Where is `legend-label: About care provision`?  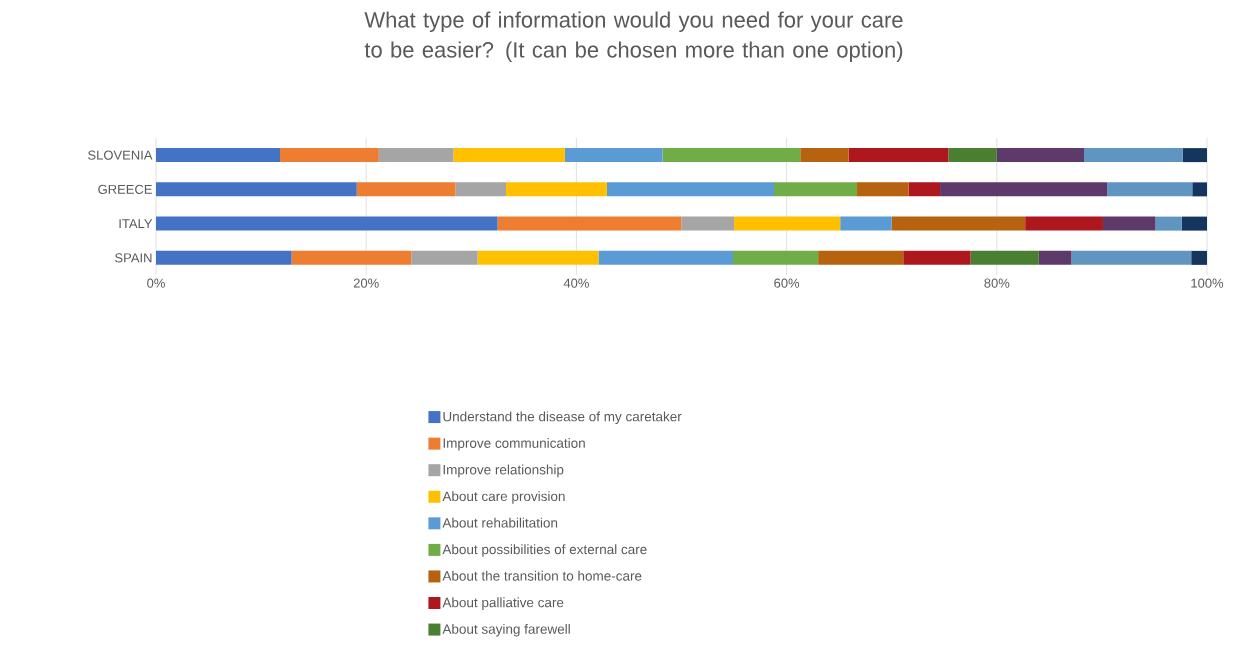
legend-label: About care provision is located at coordinates (503, 497).